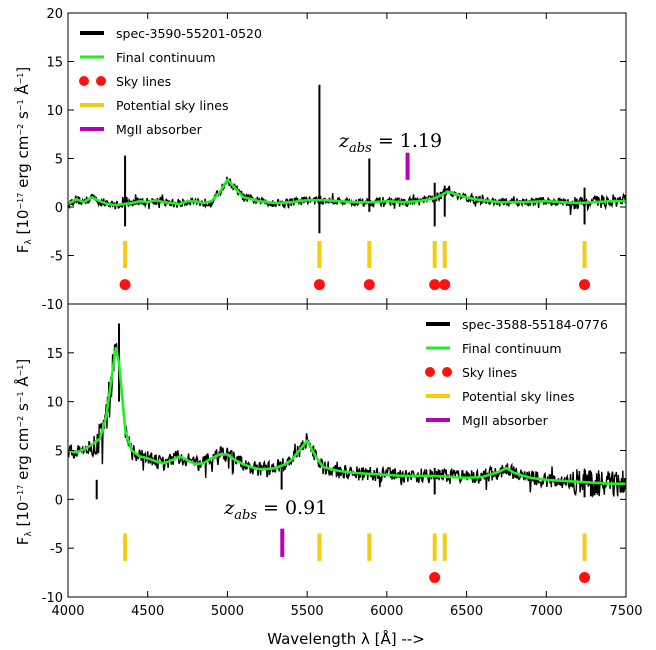 Image resolution: width=656 pixels, height=650 pixels. Describe the element at coordinates (390, 143) in the screenshot. I see `z-abs-annotation: zabs = 1.19` at that location.